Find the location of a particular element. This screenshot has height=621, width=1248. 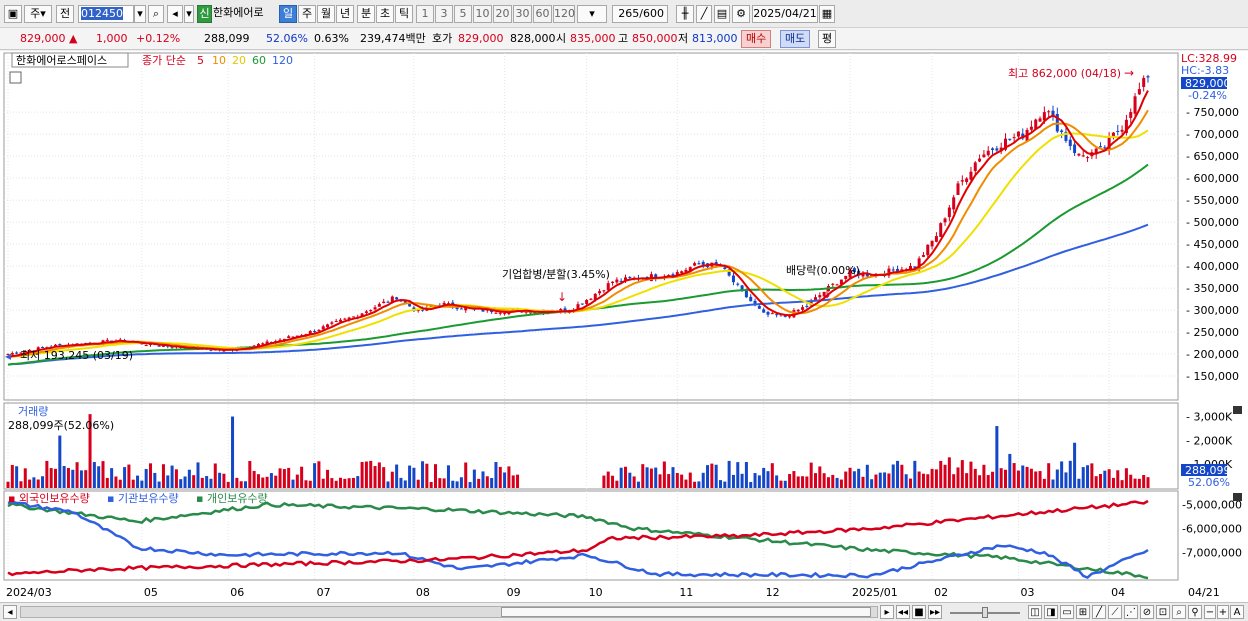

period-minute: 분 is located at coordinates (366, 14).